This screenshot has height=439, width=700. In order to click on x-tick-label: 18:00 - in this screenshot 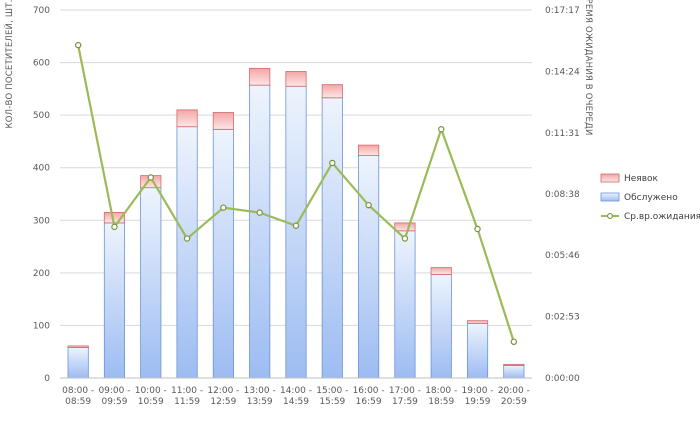, I will do `click(441, 391)`.